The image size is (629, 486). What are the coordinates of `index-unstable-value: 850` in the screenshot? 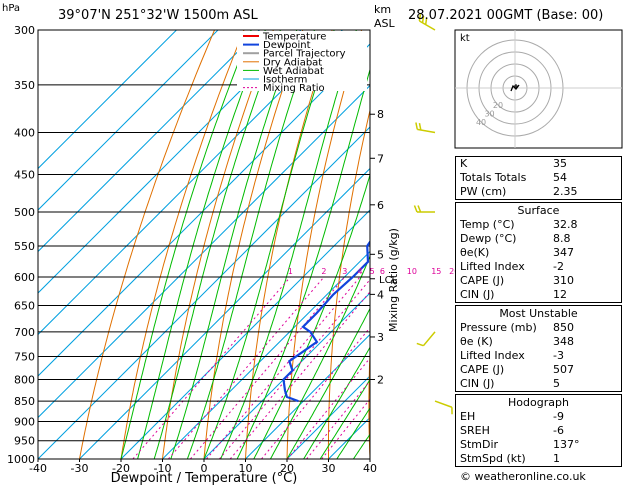 It's located at (563, 327).